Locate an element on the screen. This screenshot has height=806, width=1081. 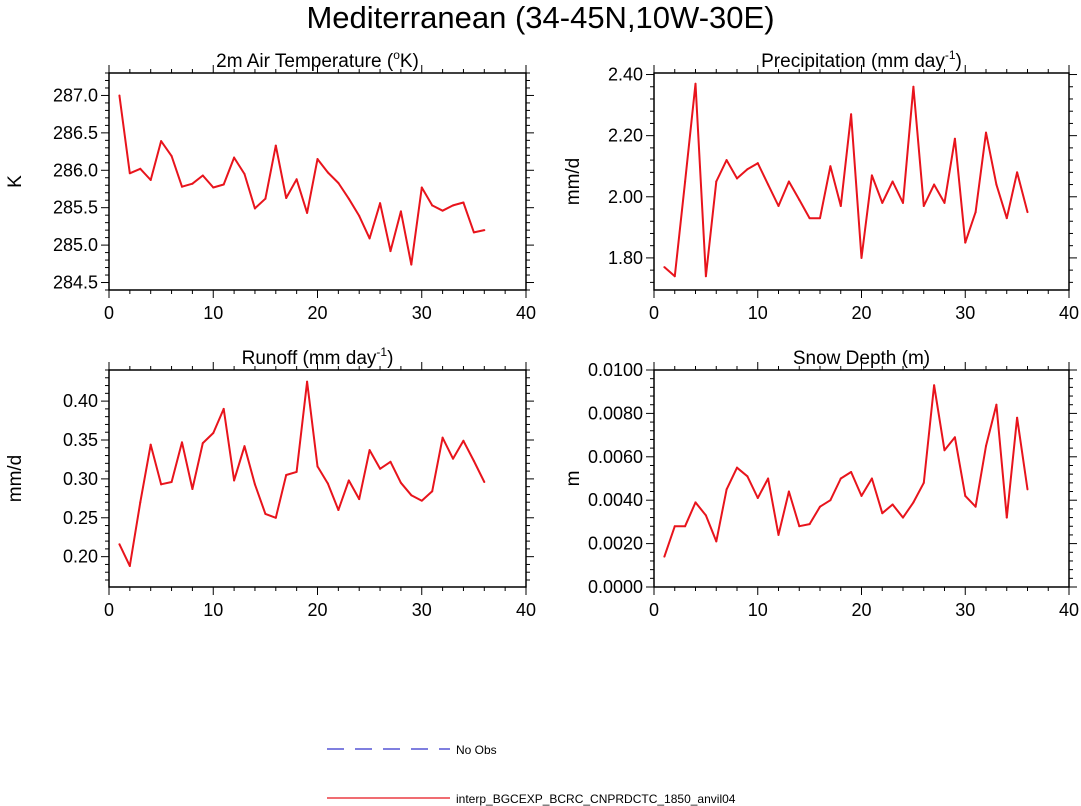
x-tick-label: 30 is located at coordinates (422, 610).